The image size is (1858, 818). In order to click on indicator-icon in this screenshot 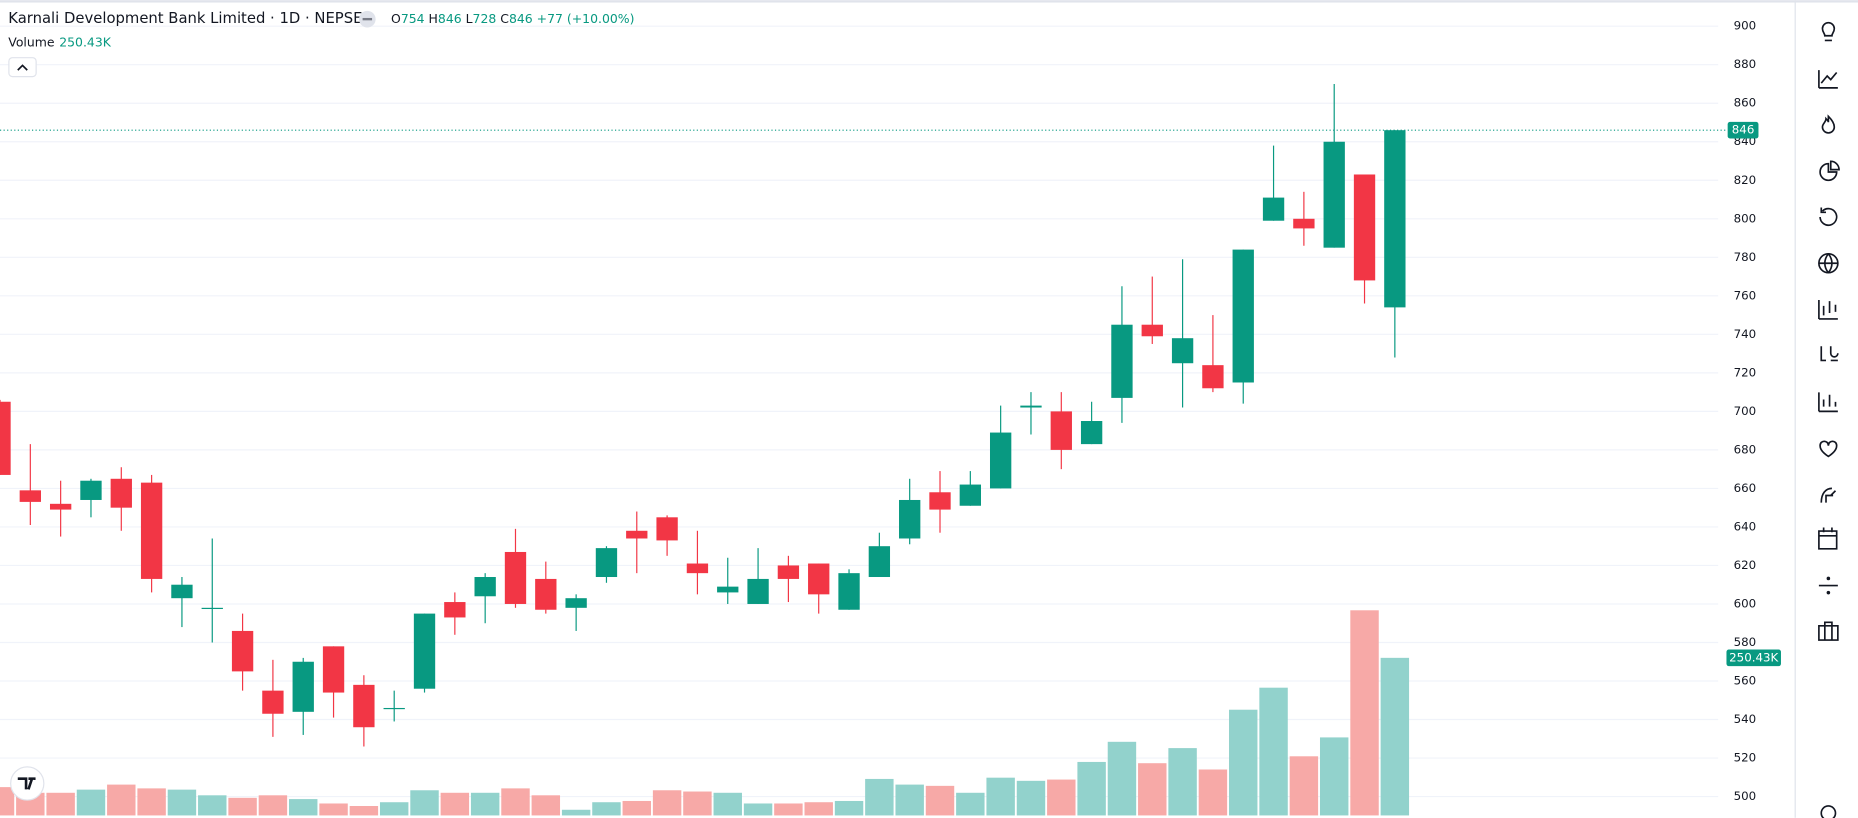, I will do `click(1828, 79)`.